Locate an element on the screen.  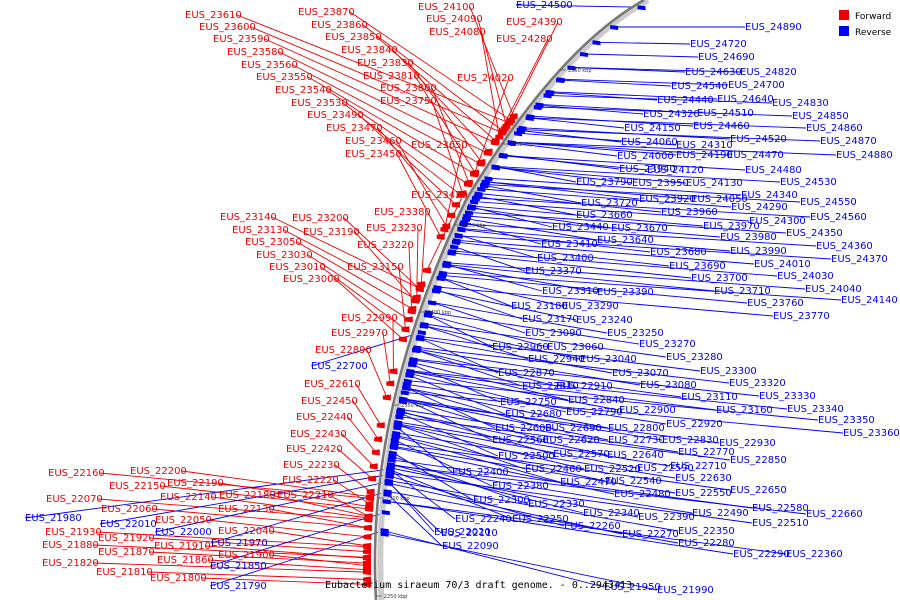
gene-label-eus_22620: EUS_22620 is located at coordinates (571, 440).